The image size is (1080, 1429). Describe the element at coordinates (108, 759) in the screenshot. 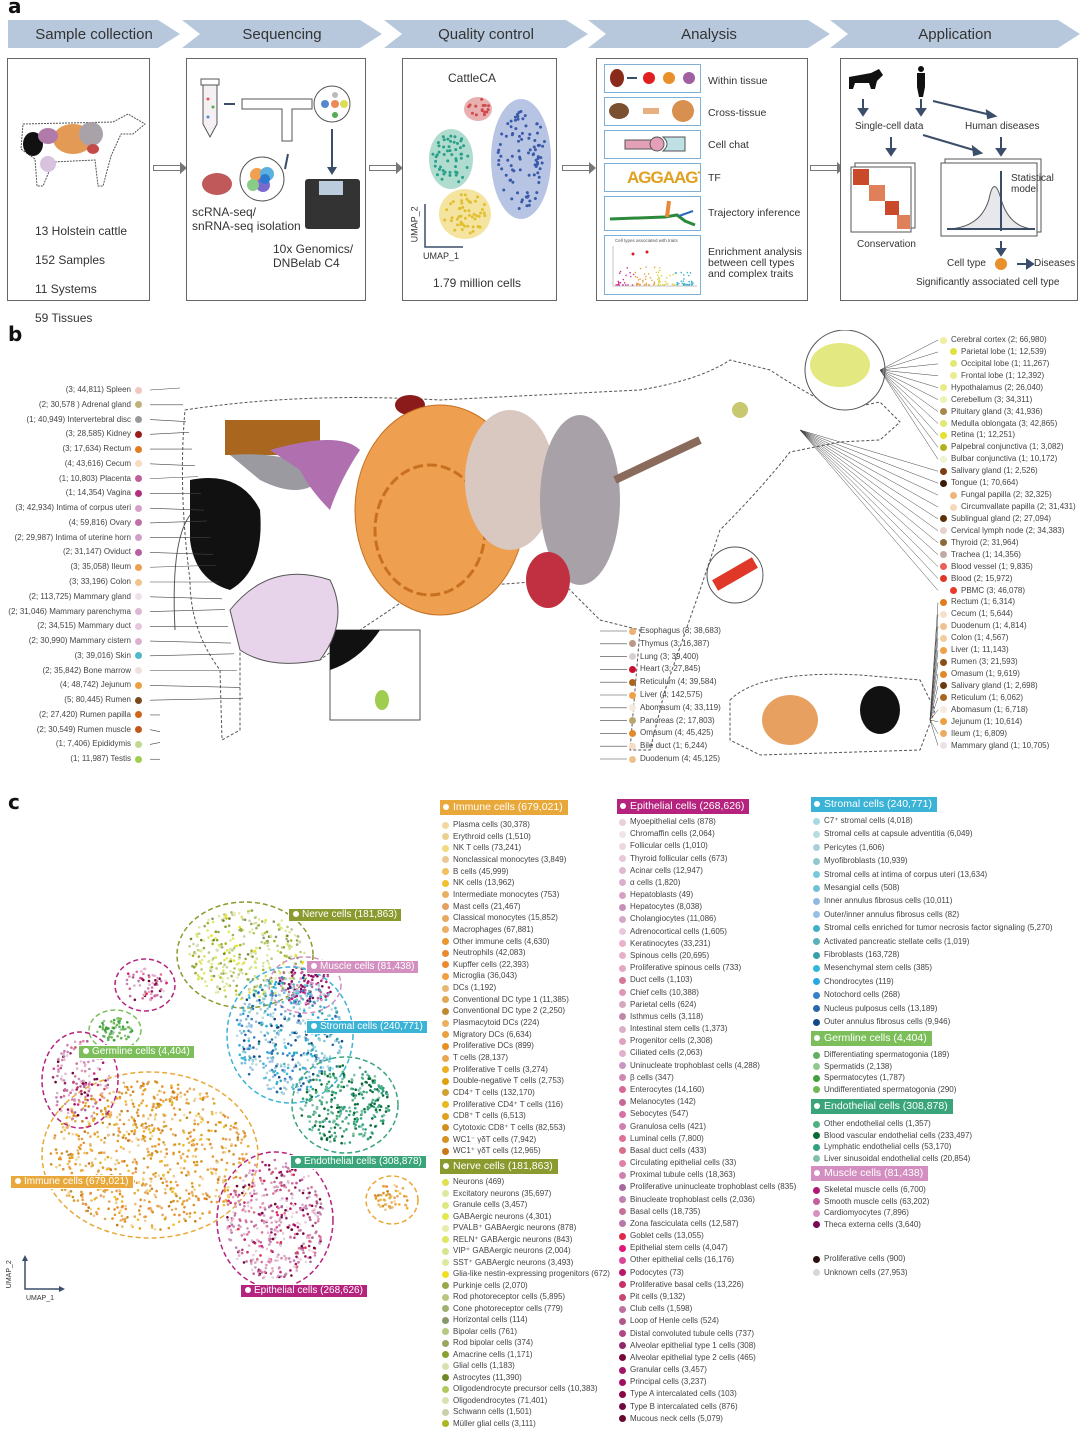

I see `tissue-label-left: (1; 11,987) Testis` at that location.